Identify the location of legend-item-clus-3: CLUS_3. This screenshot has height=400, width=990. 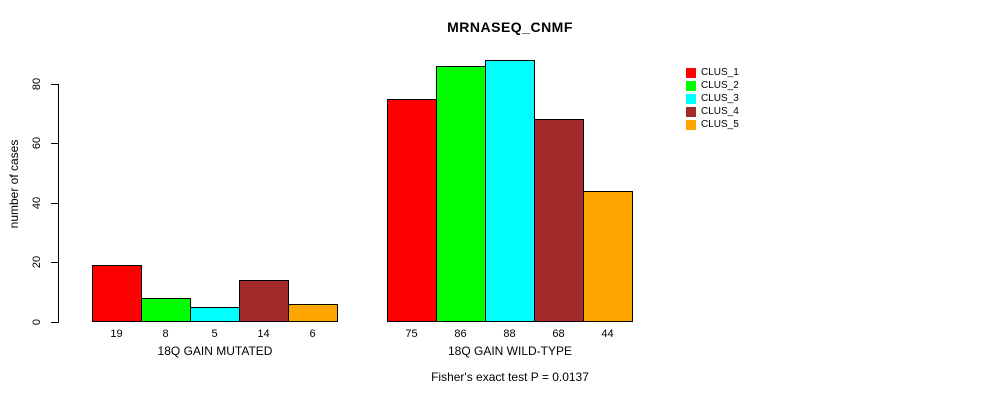
(712, 98).